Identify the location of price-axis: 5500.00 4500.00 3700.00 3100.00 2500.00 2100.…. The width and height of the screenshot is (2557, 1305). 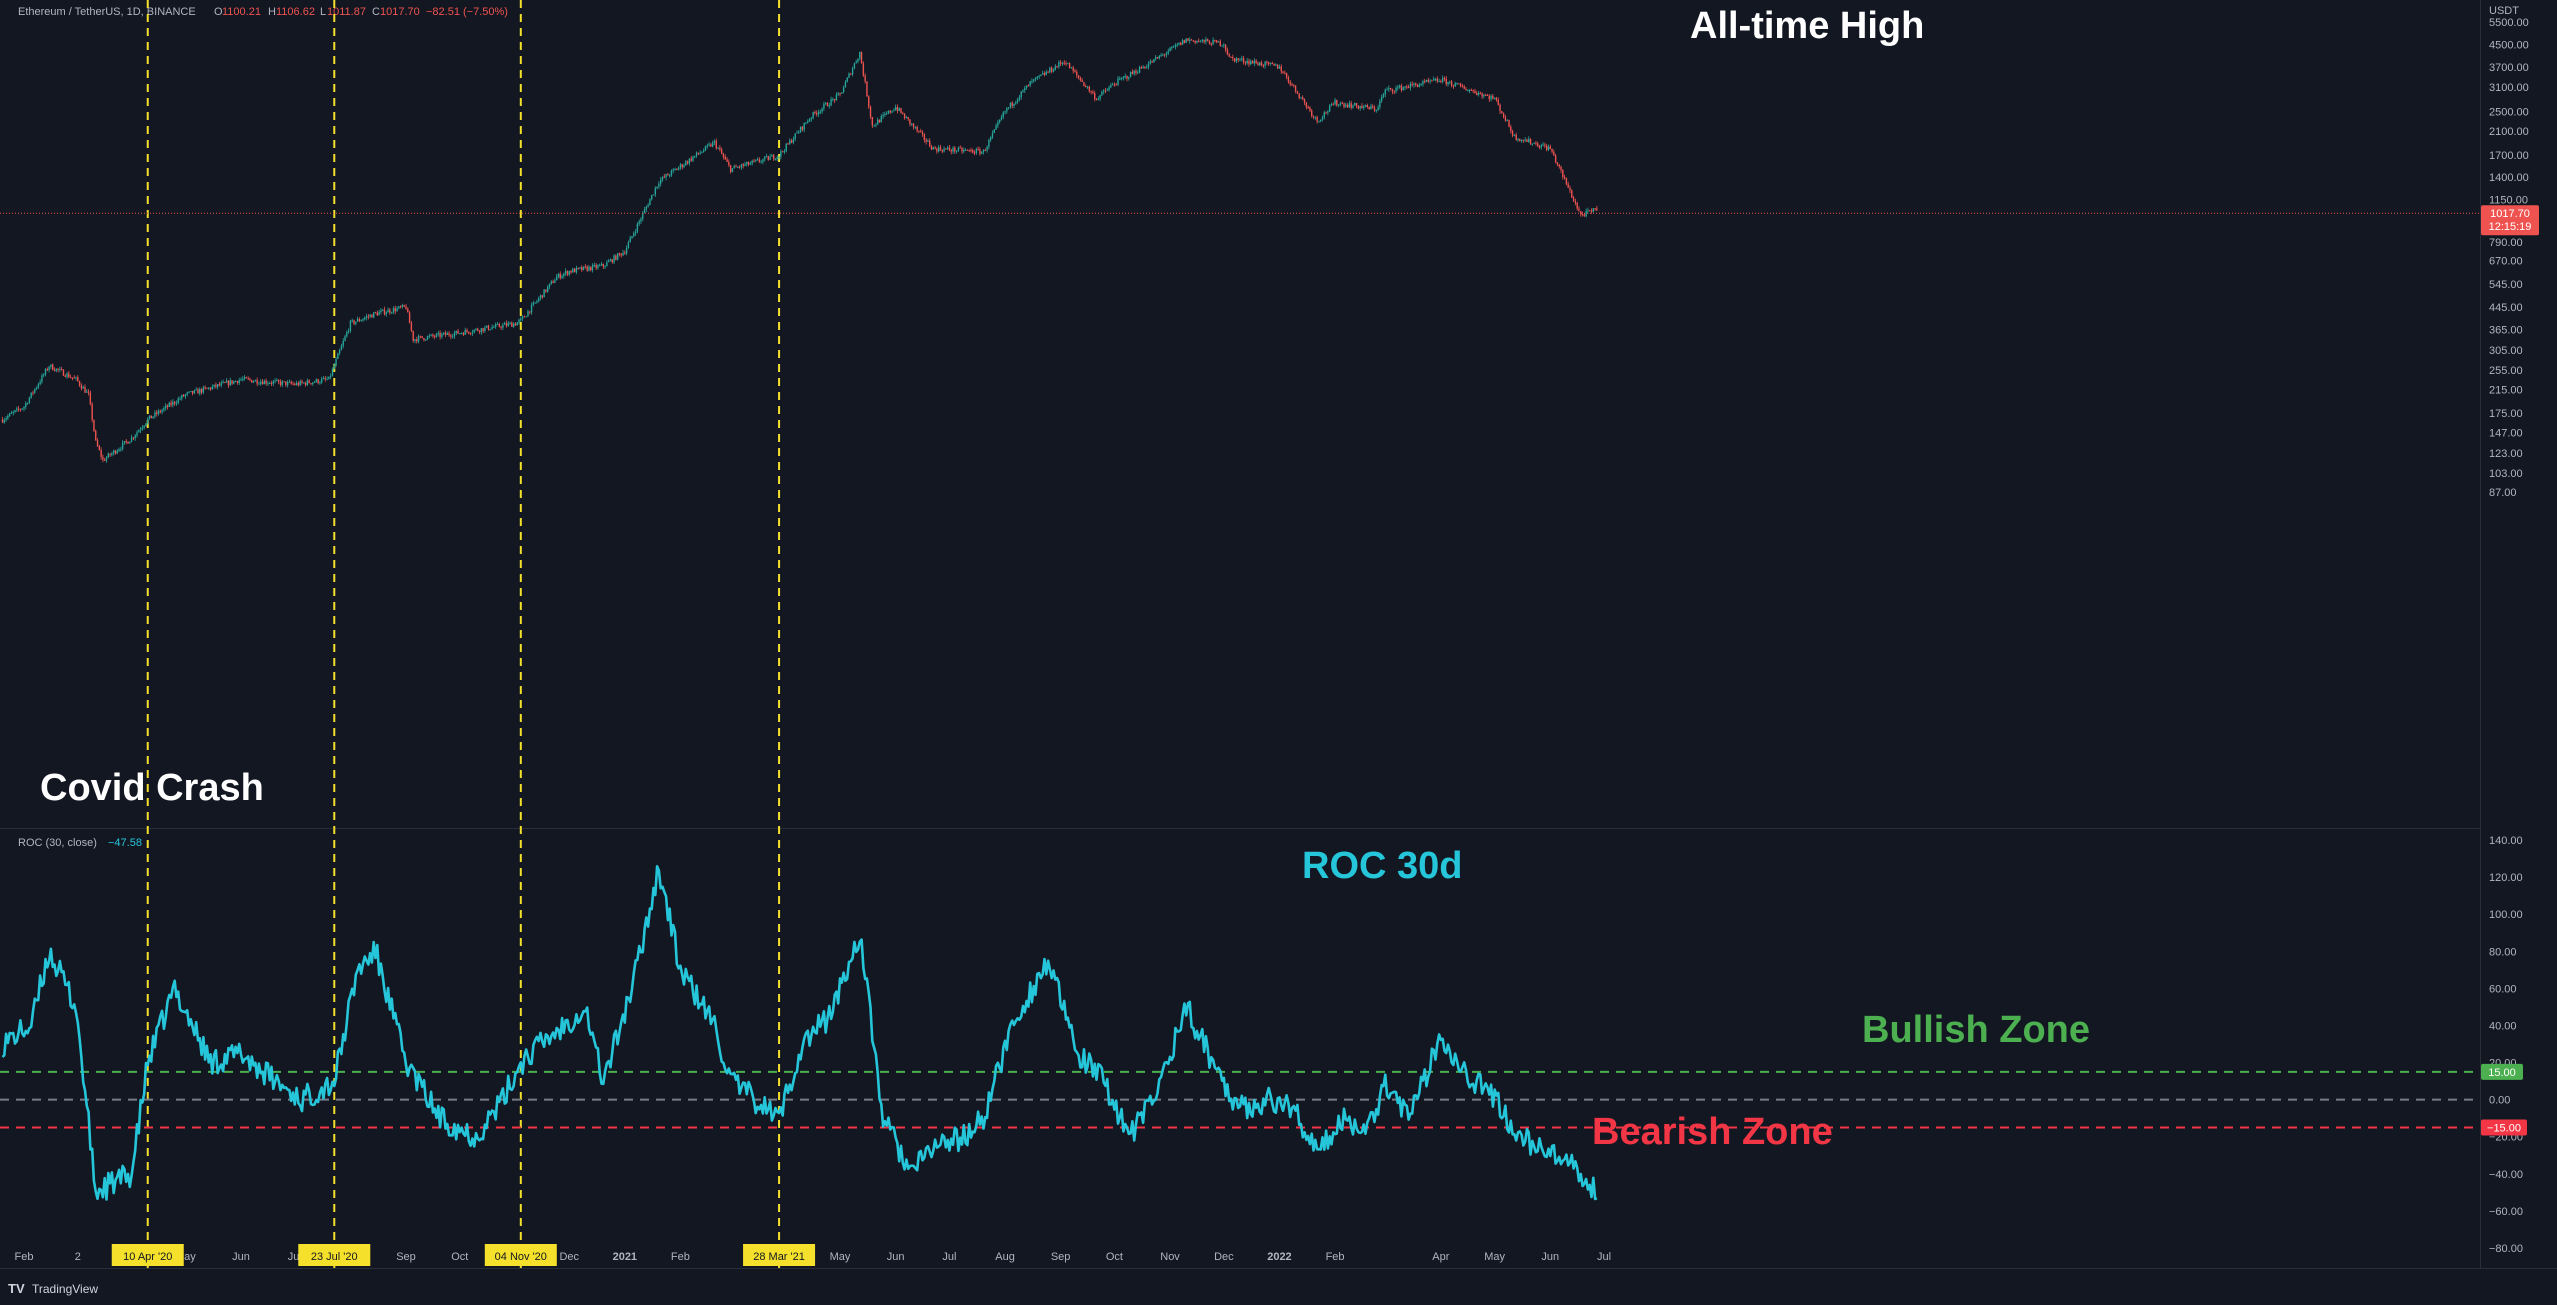
(2509, 258).